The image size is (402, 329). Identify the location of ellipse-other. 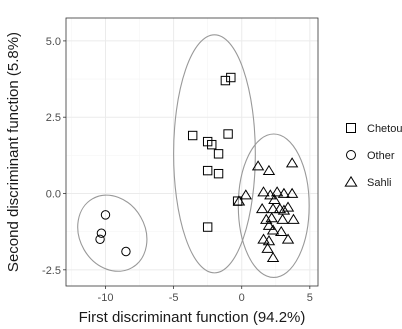
(112, 233).